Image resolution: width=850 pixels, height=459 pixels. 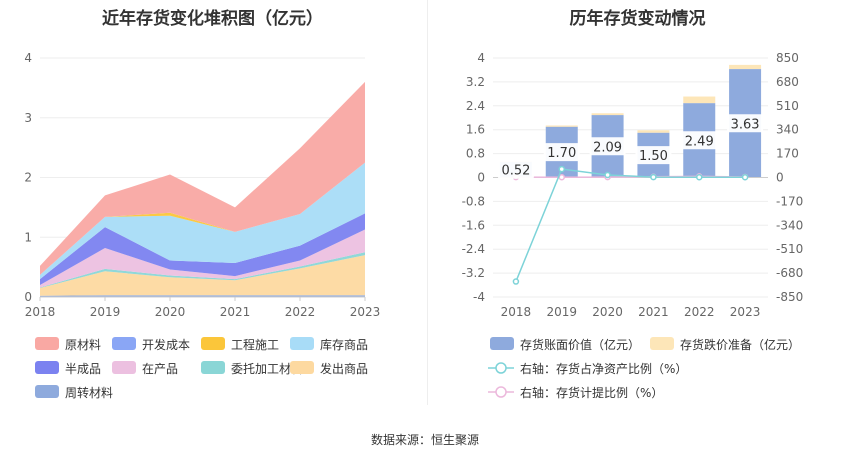 I want to click on right-axis-tick-label: -680, so click(x=789, y=273).